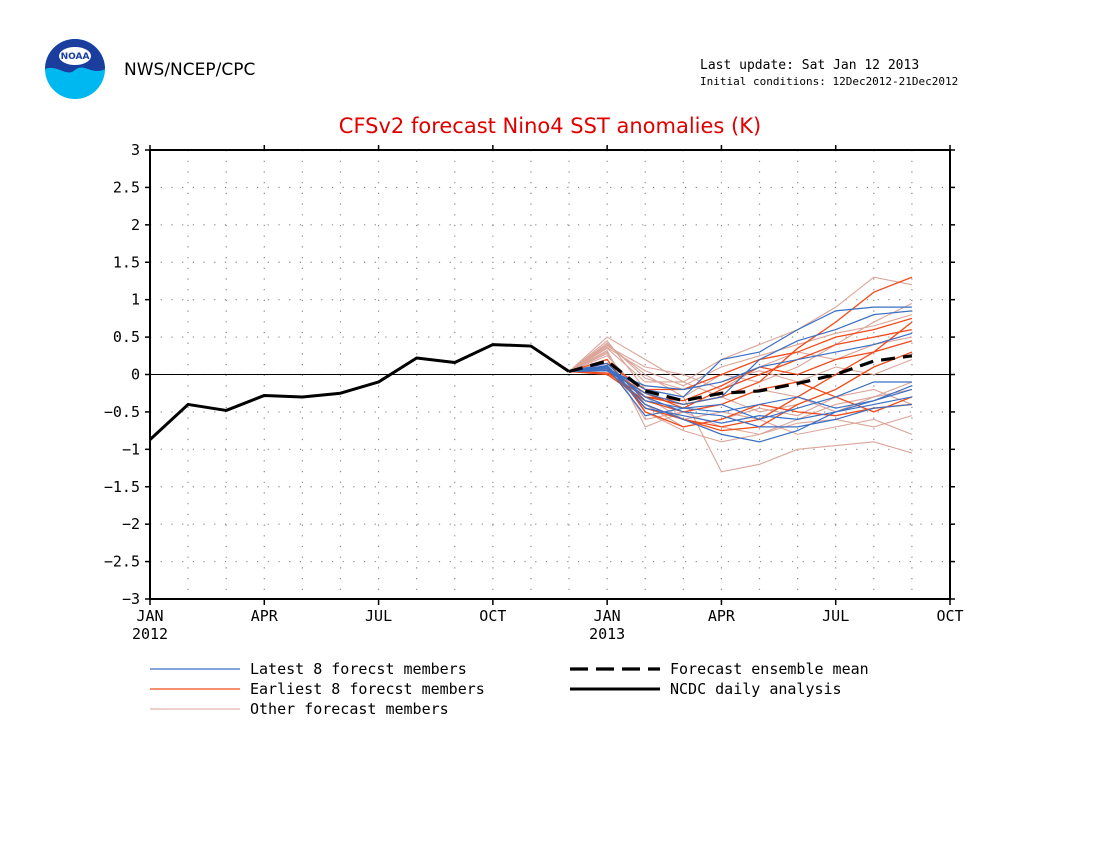 The width and height of the screenshot is (1100, 850). What do you see at coordinates (126, 187) in the screenshot?
I see `y-tick-label: 2.5` at bounding box center [126, 187].